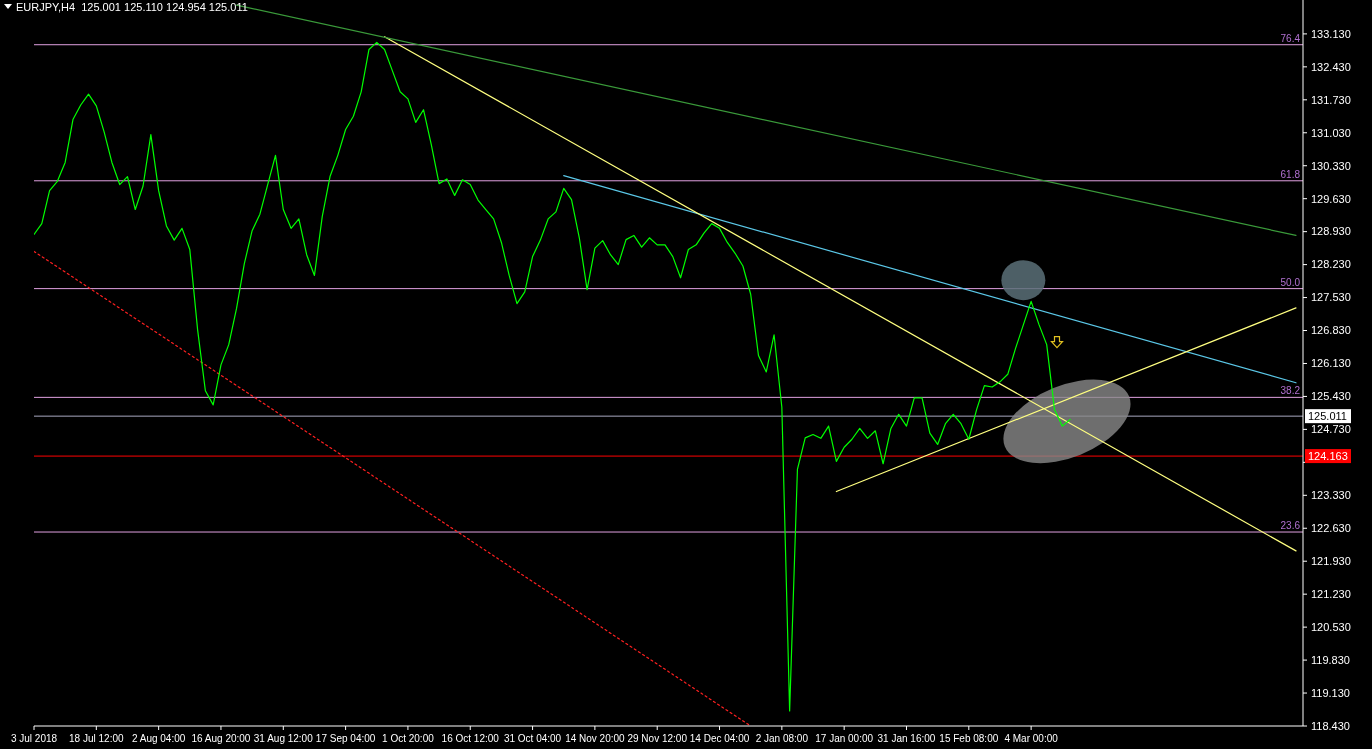 The width and height of the screenshot is (1372, 749). What do you see at coordinates (657, 738) in the screenshot?
I see `x-tick-label: 29 Nov 12:00` at bounding box center [657, 738].